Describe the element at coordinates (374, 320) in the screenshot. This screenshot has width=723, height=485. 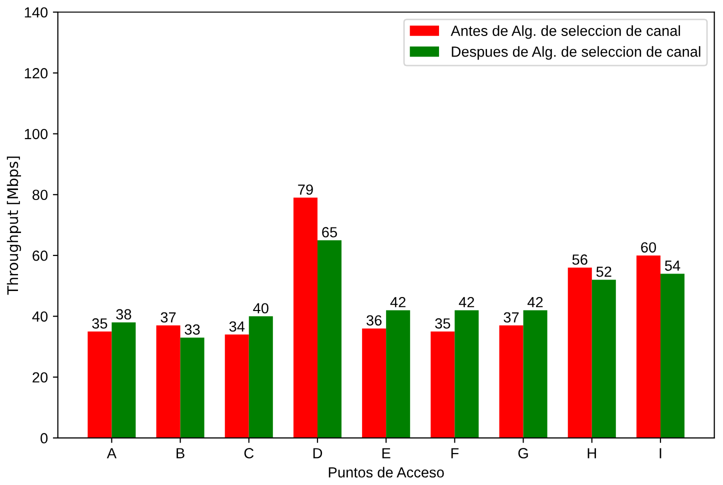
I see `data-label: 36` at that location.